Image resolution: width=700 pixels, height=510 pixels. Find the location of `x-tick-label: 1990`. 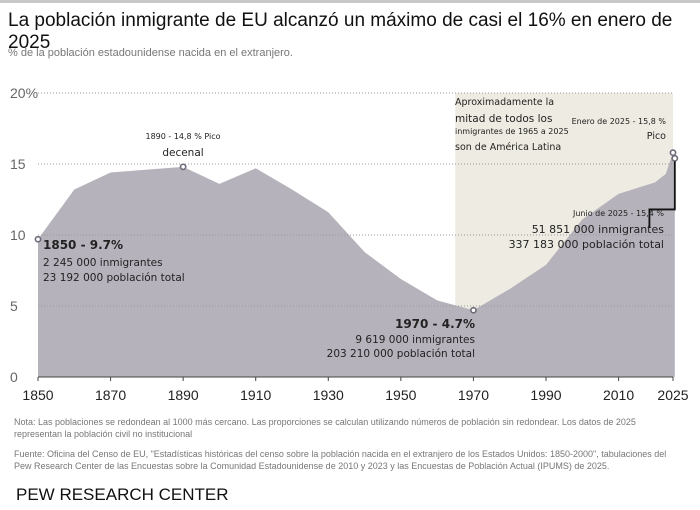

x-tick-label: 1990 is located at coordinates (545, 395).